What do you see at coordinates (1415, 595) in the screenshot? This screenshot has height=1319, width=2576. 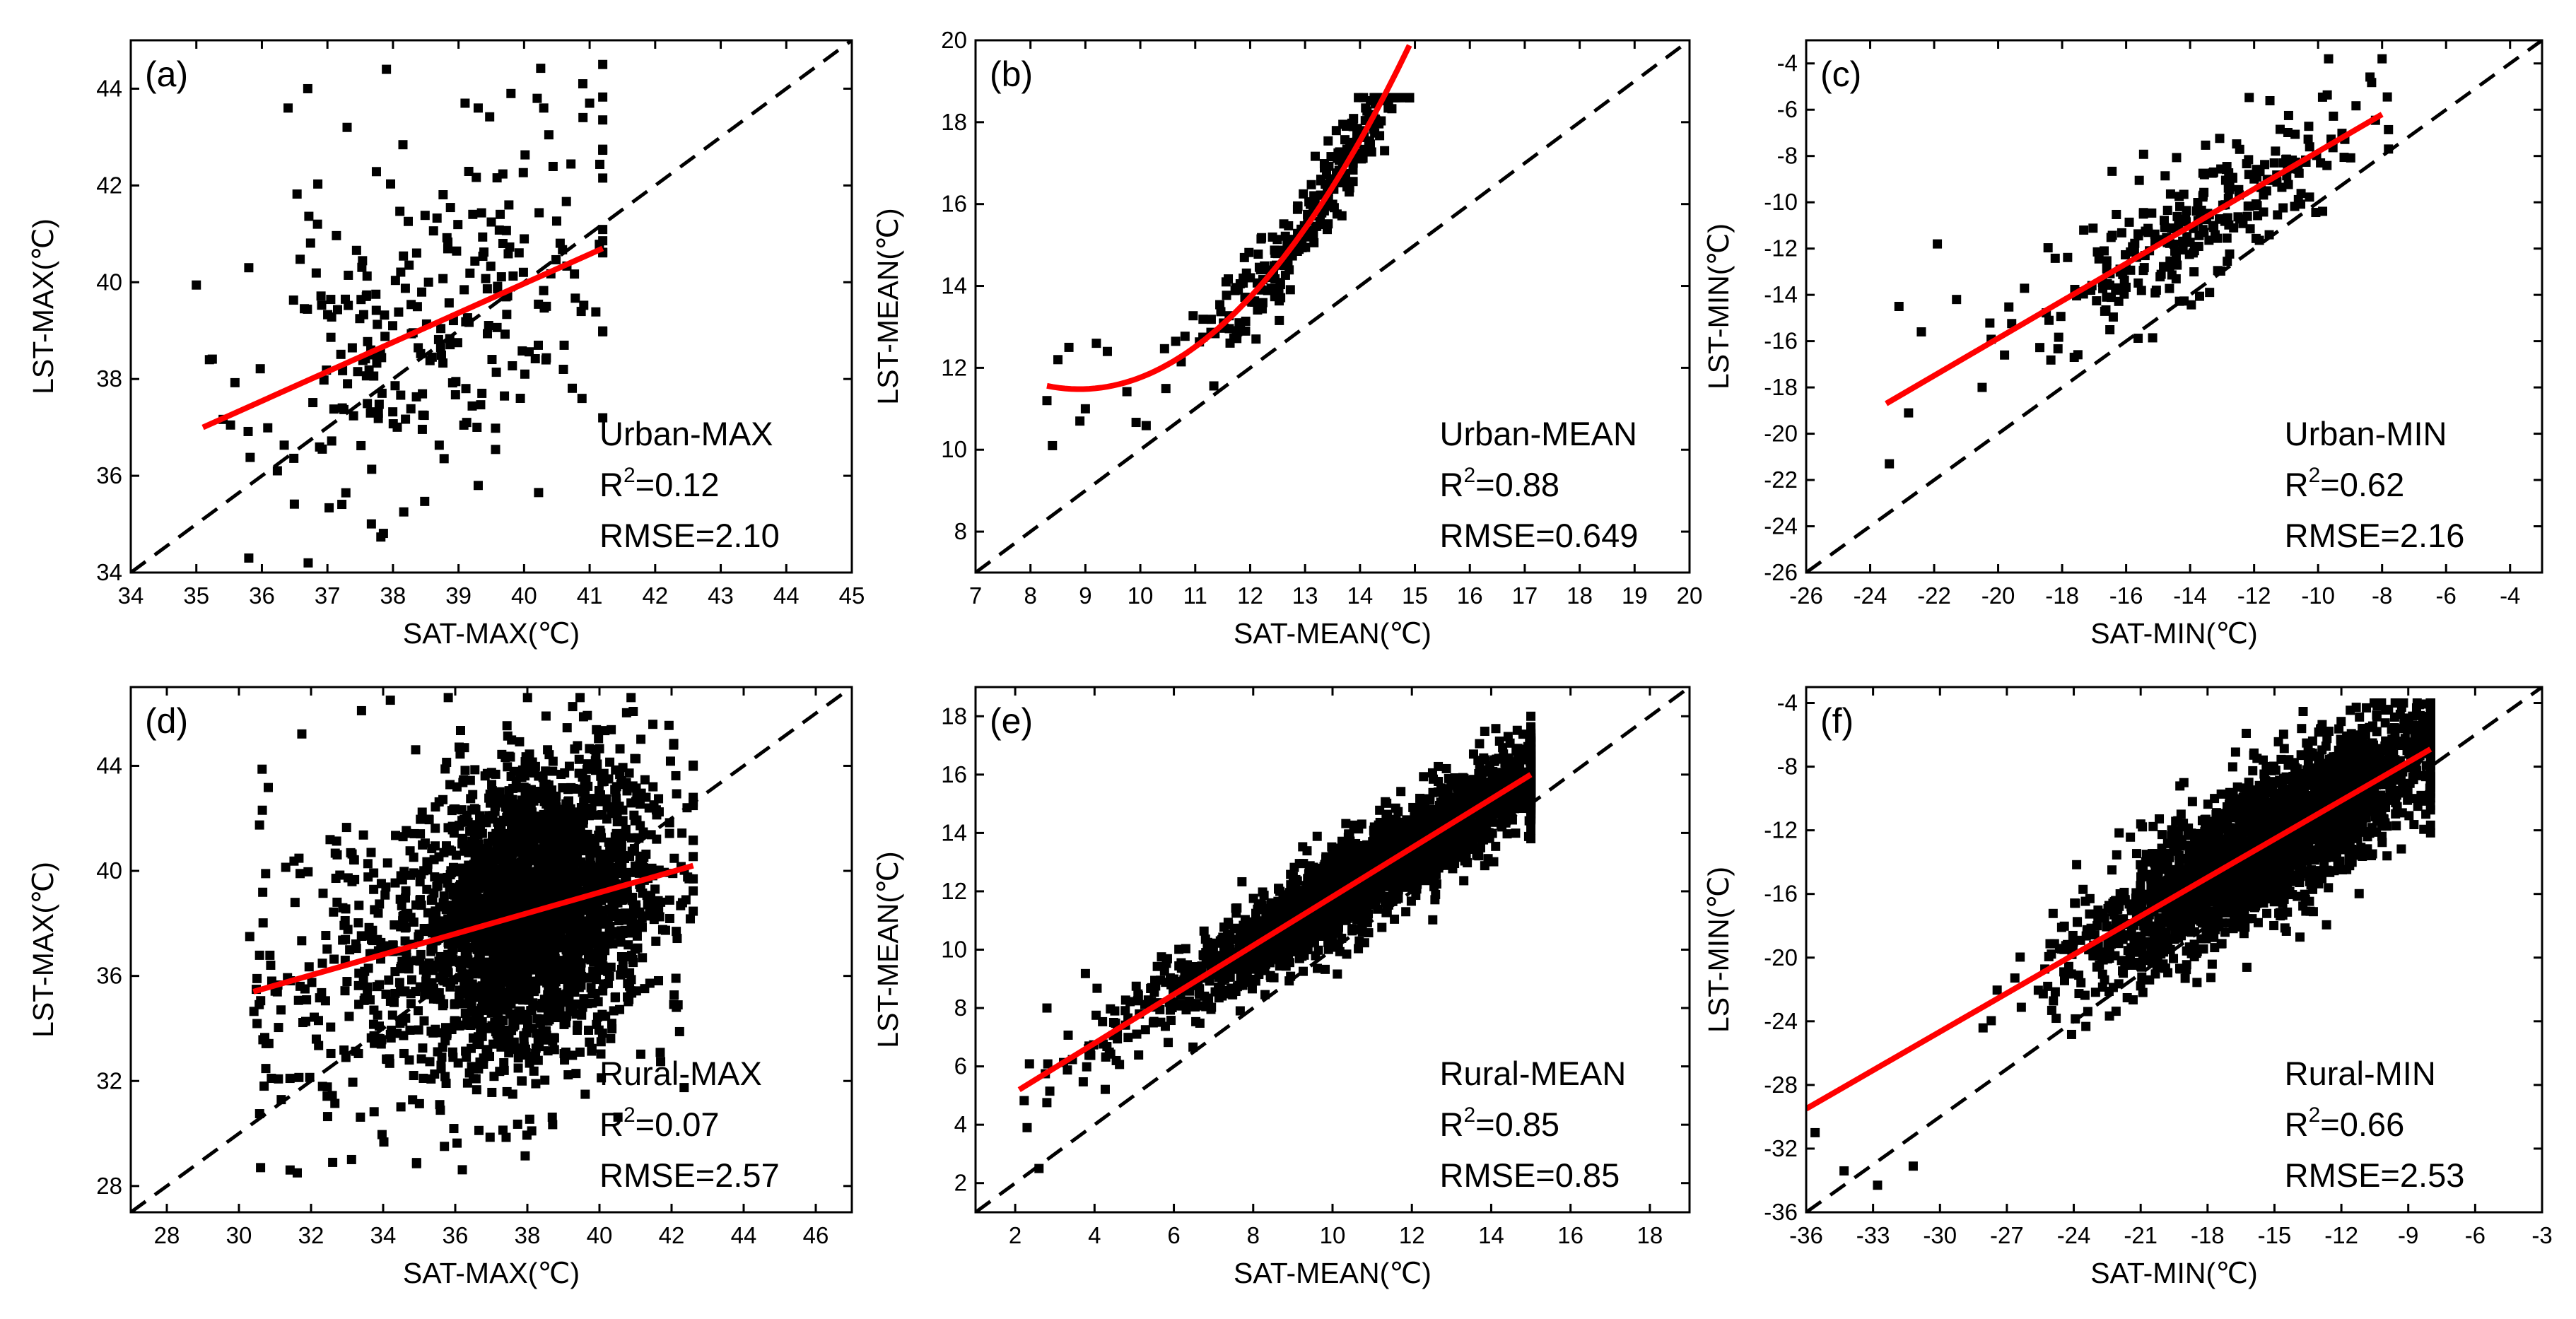 I see `x-tick-label: 15` at bounding box center [1415, 595].